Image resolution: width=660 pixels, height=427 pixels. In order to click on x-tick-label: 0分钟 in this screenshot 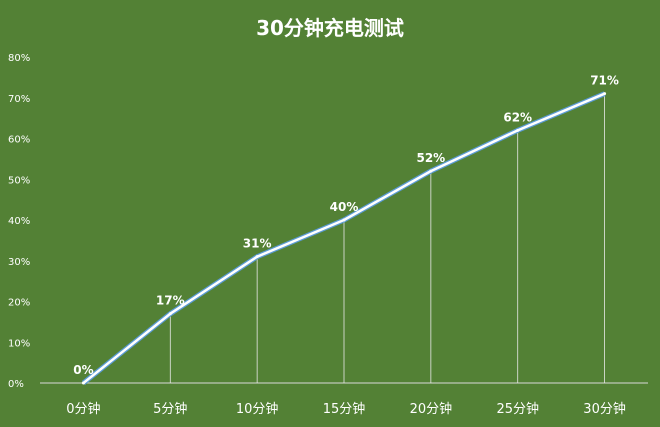, I will do `click(83, 409)`.